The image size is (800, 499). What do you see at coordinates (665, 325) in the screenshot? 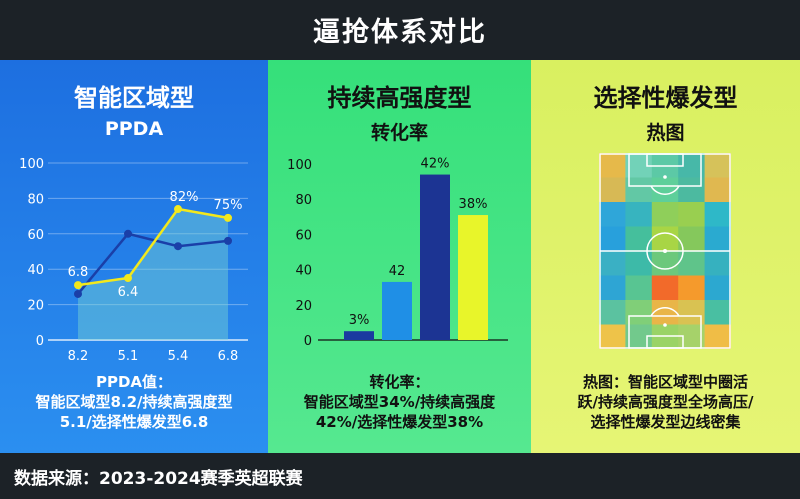
I see `penalty-spot-bottom` at bounding box center [665, 325].